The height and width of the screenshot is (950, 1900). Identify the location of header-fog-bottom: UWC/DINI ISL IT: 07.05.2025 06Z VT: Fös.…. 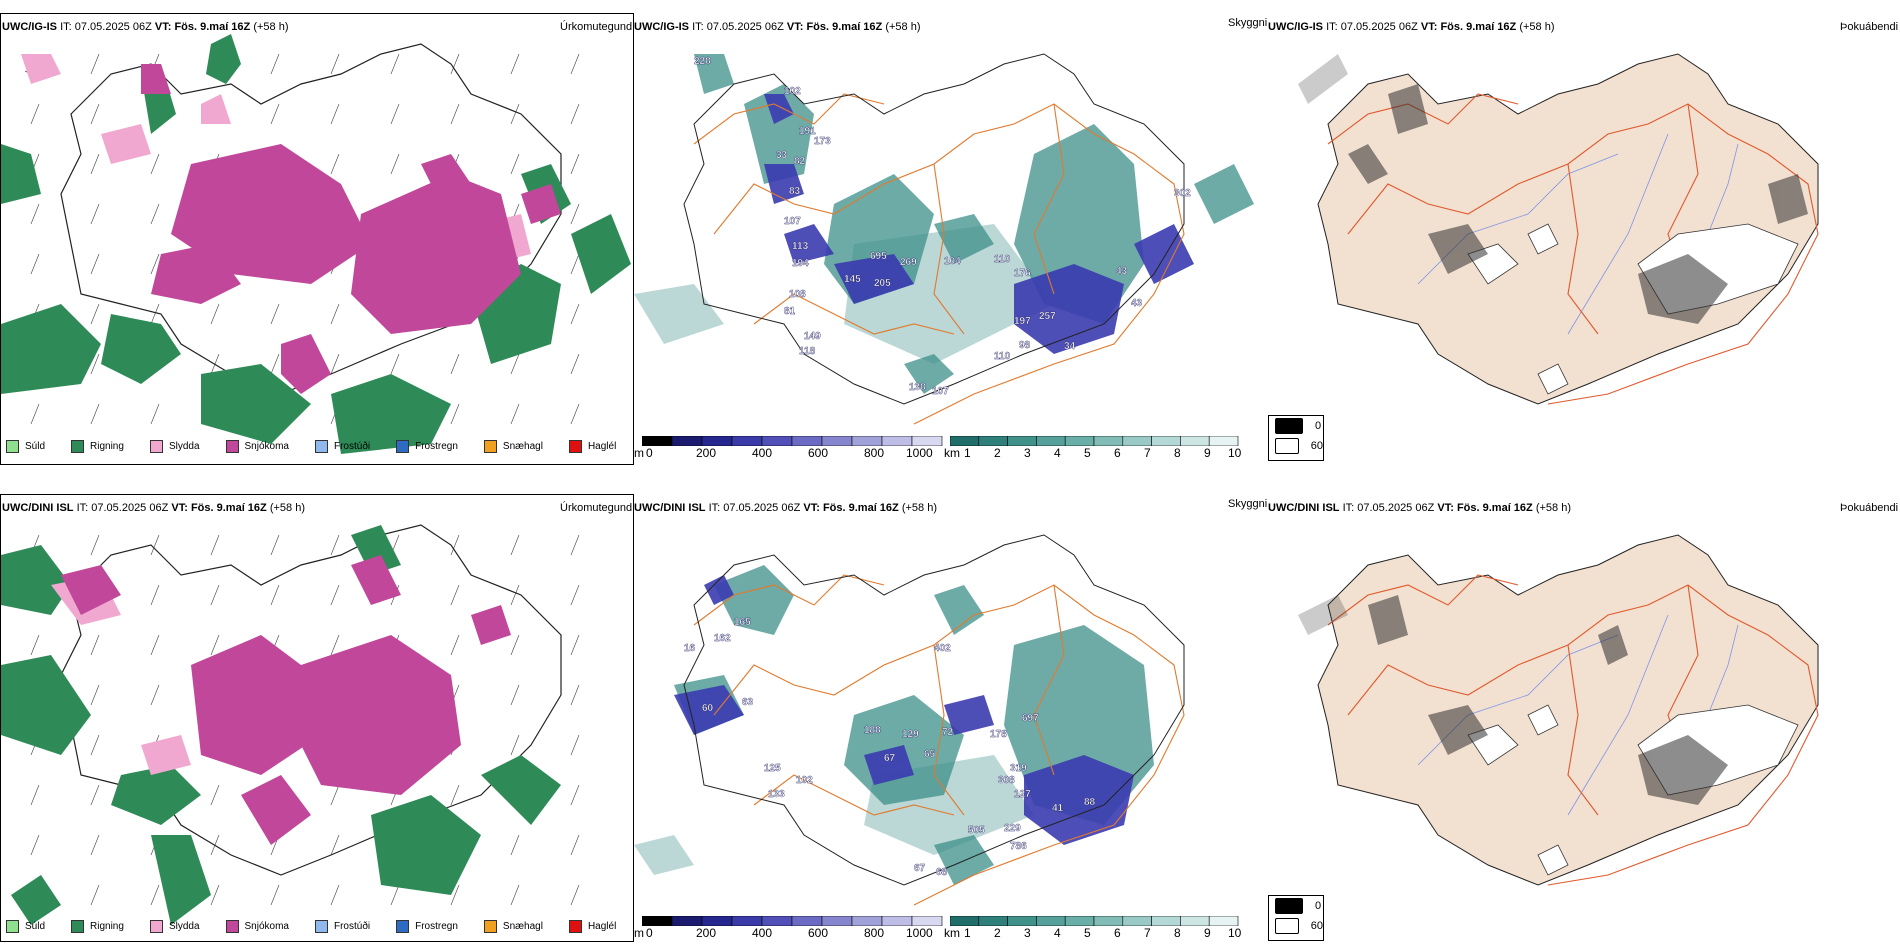
(1419, 508).